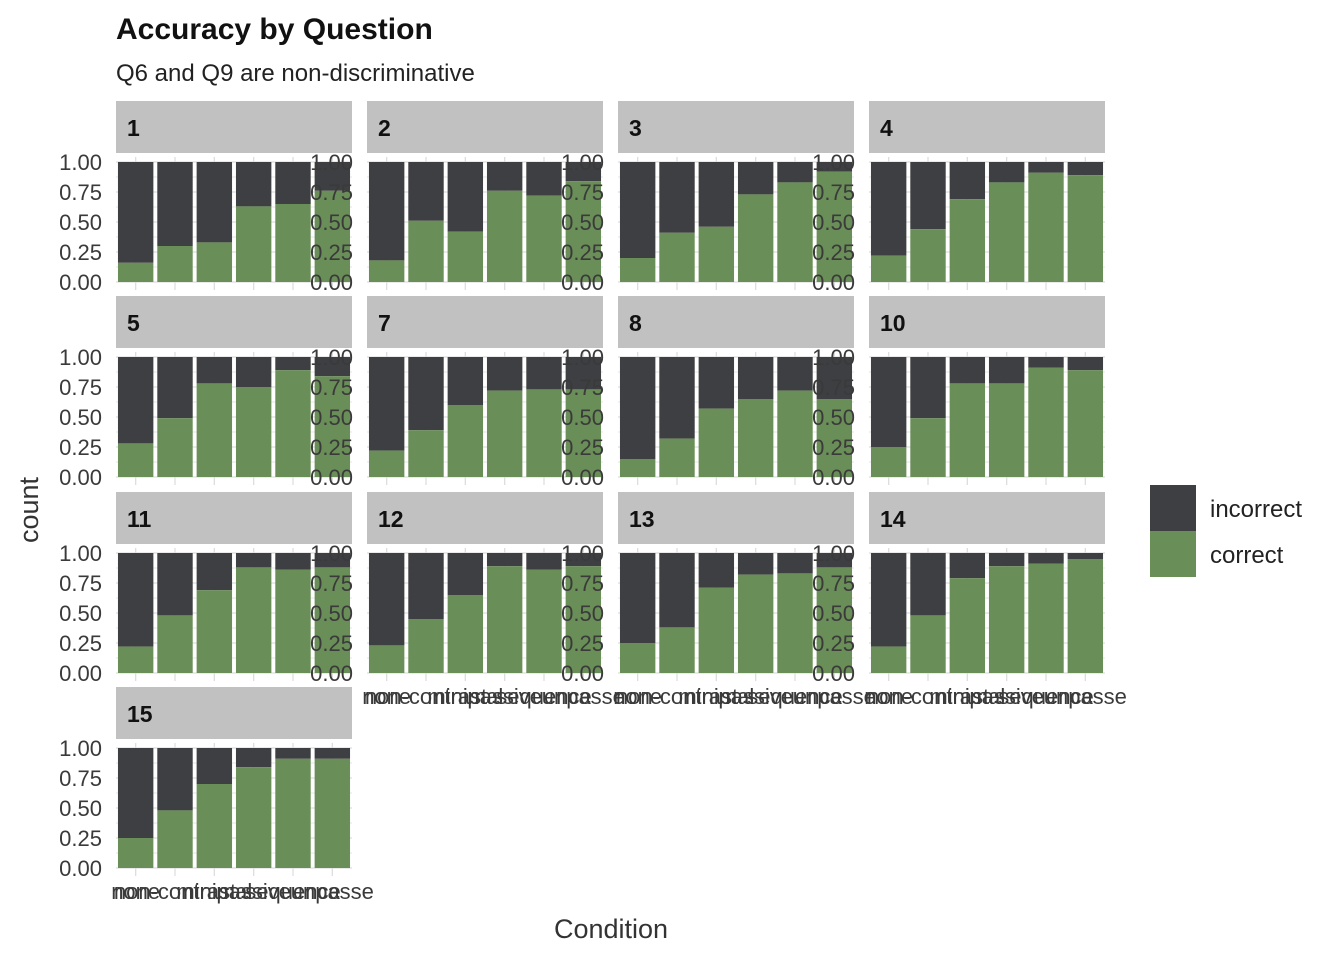  What do you see at coordinates (755, 696) in the screenshot?
I see `x-tick-label: passive` at bounding box center [755, 696].